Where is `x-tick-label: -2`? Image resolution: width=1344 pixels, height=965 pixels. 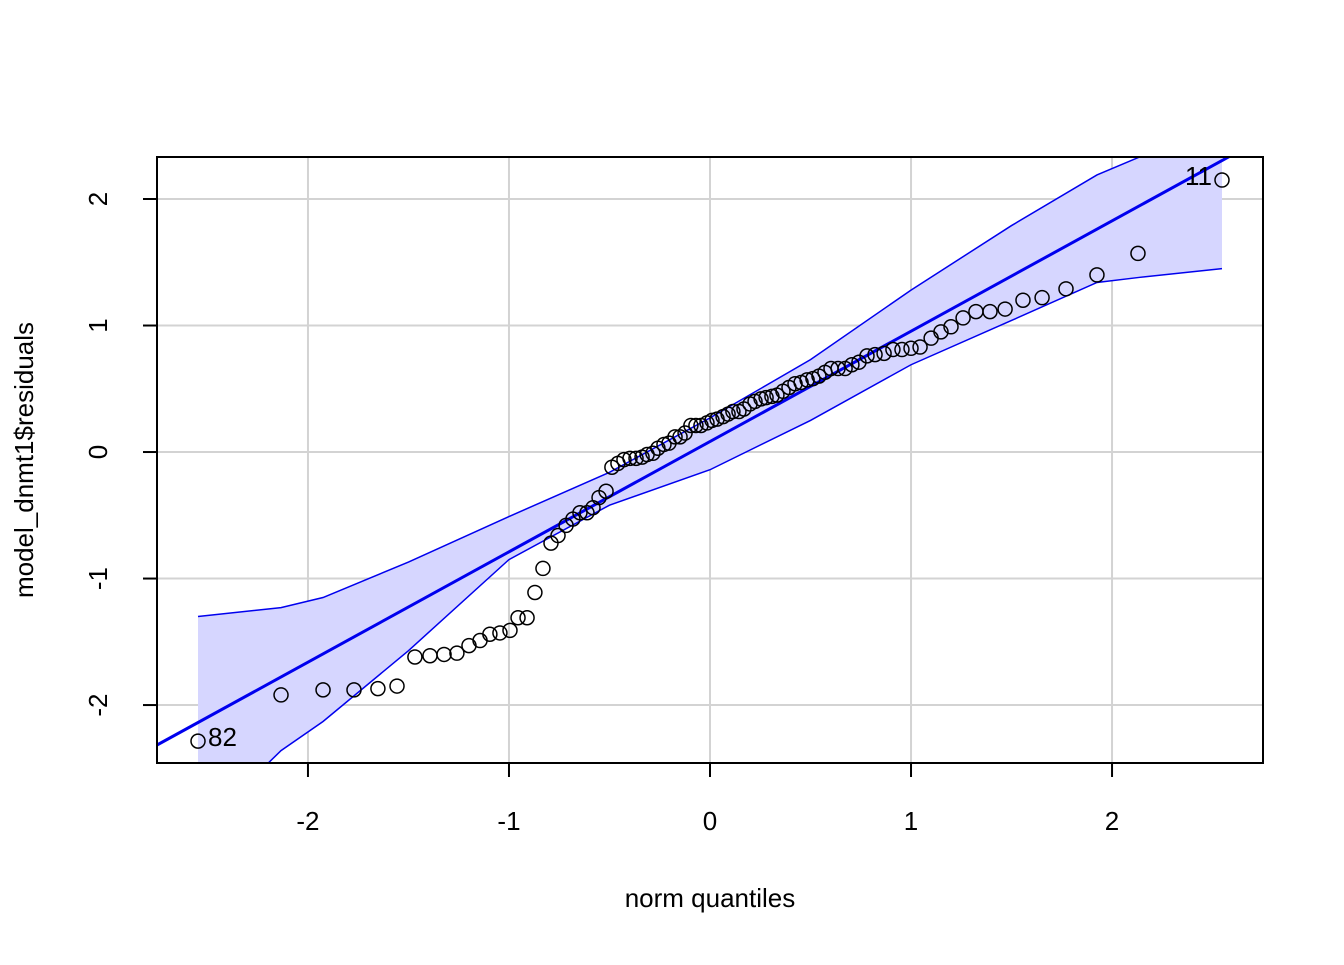
x-tick-label: -2 is located at coordinates (307, 821).